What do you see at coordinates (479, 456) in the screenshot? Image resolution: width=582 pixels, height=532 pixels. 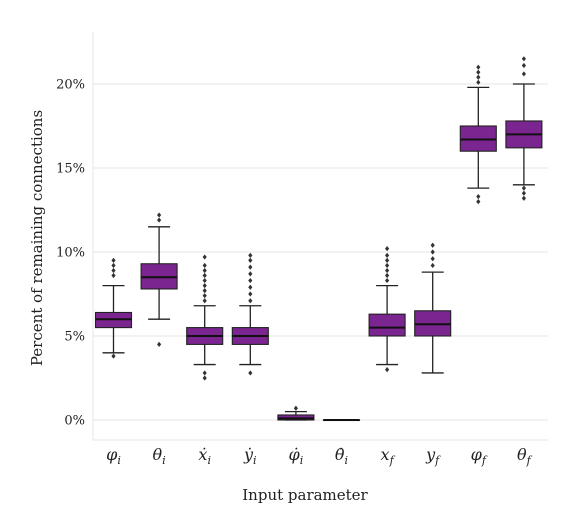 I see `x-tick-label: φf` at bounding box center [479, 456].